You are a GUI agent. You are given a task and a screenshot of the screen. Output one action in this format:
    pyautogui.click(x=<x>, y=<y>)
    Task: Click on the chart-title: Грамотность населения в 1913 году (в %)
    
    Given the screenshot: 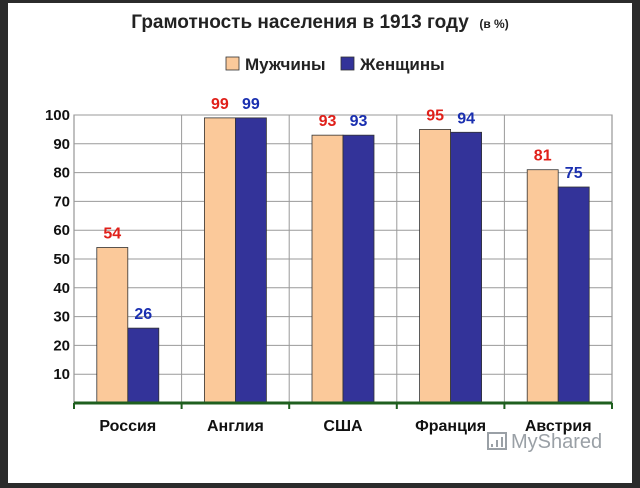 What is the action you would take?
    pyautogui.click(x=319, y=22)
    